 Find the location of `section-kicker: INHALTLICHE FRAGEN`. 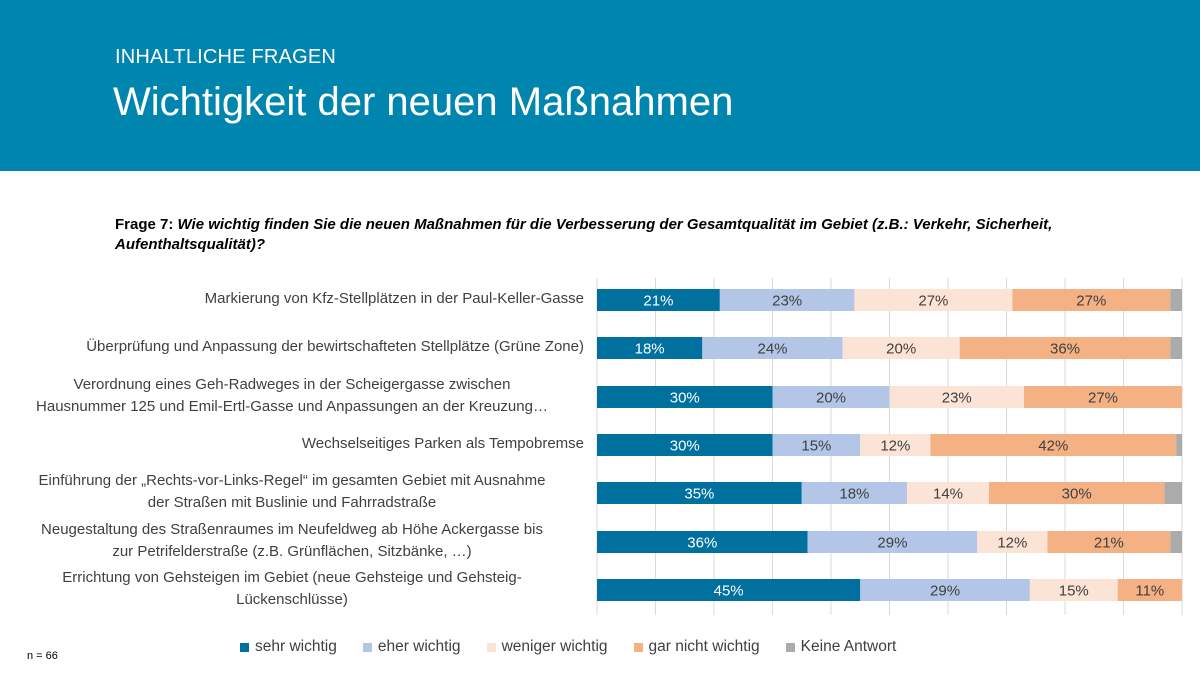

section-kicker: INHALTLICHE FRAGEN is located at coordinates (226, 57).